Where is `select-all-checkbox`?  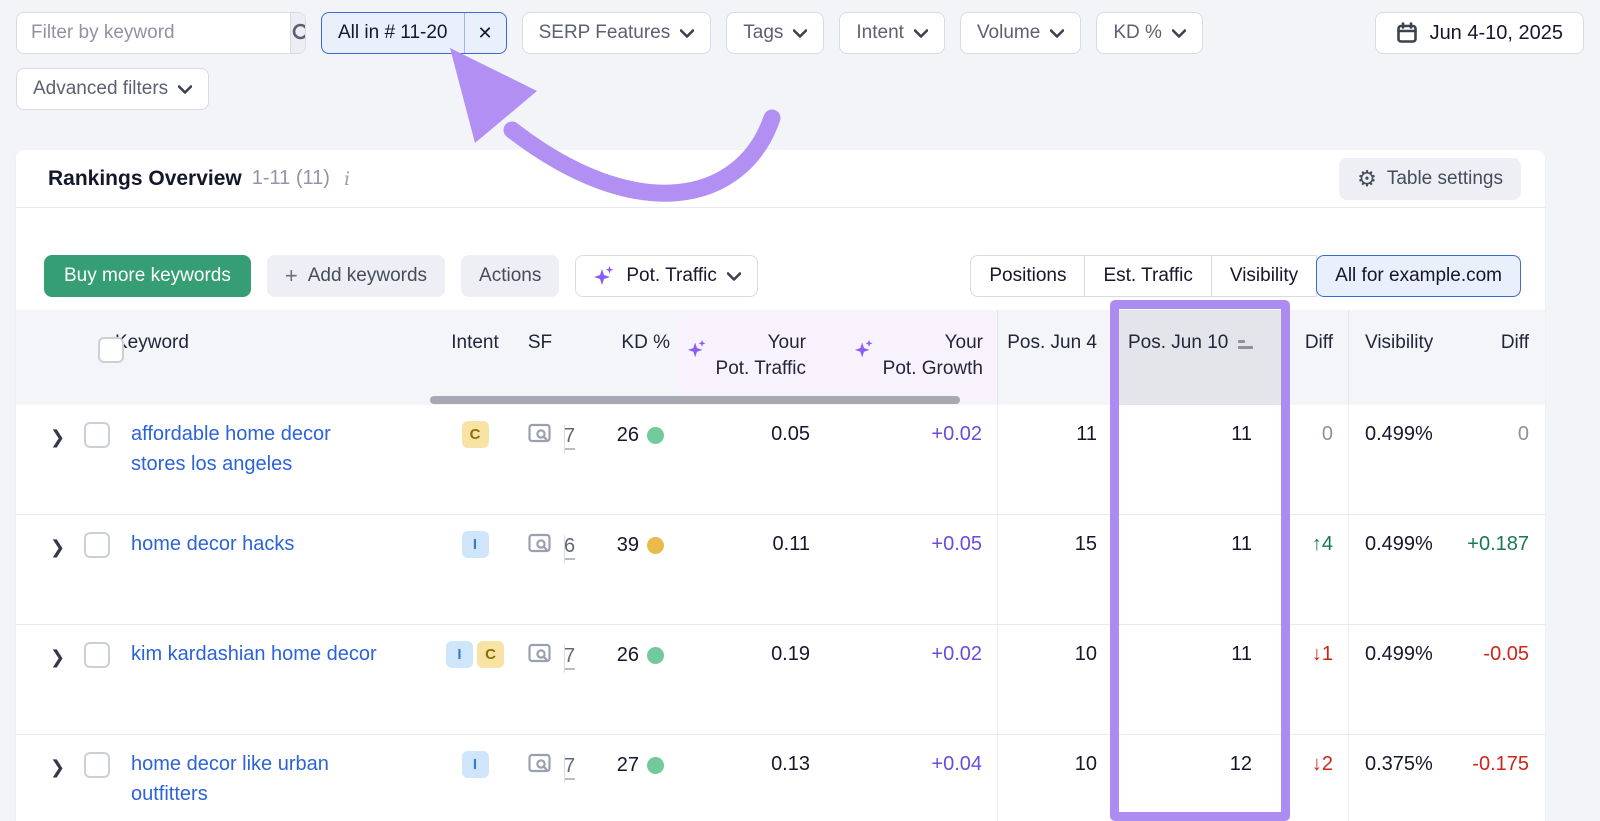 select-all-checkbox is located at coordinates (111, 350).